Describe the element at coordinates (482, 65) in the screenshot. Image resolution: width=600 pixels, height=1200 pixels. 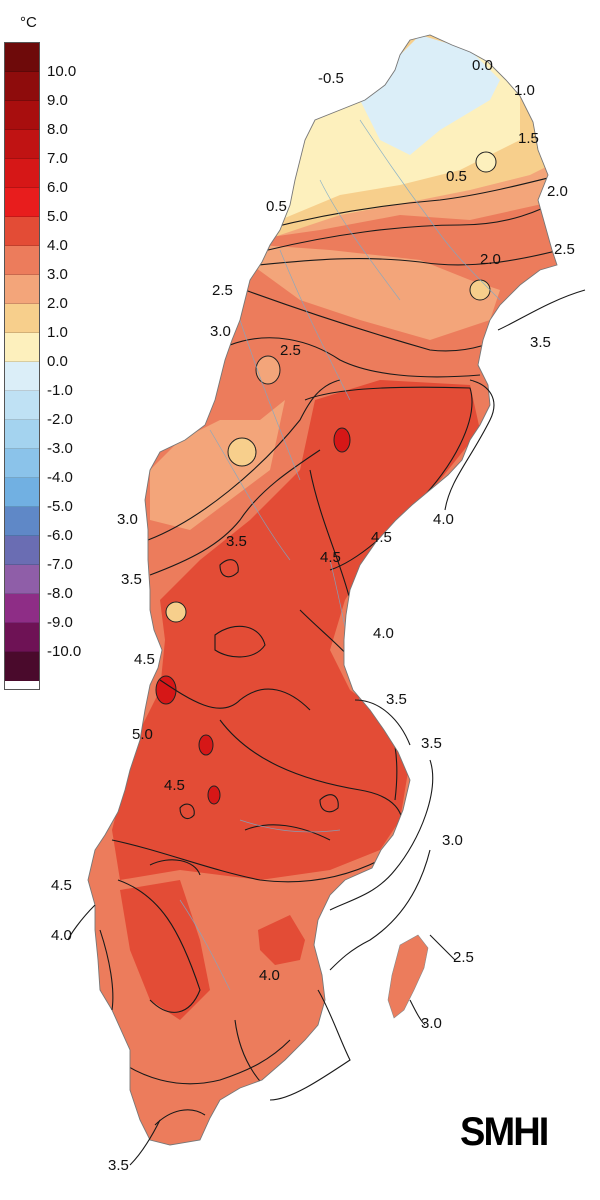
I see `isoline-label: 0.0` at that location.